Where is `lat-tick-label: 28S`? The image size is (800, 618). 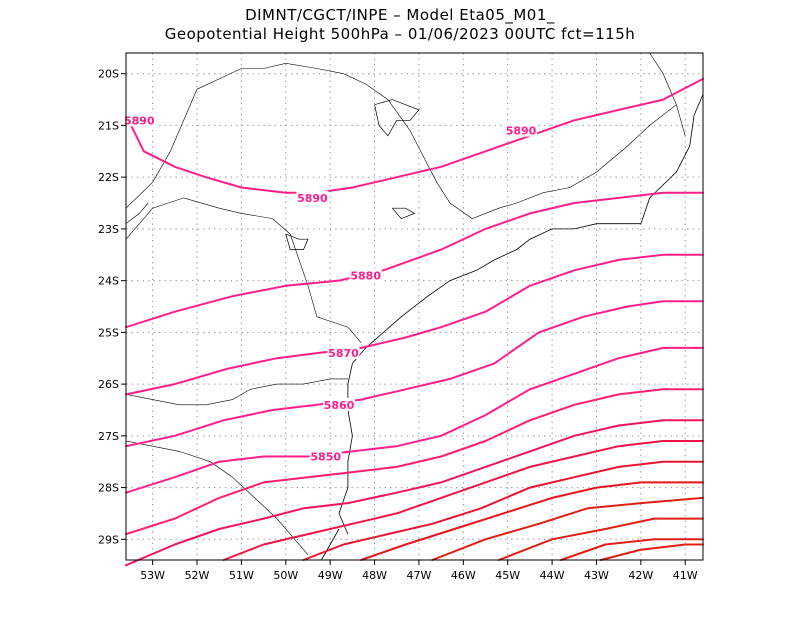 lat-tick-label: 28S is located at coordinates (108, 488).